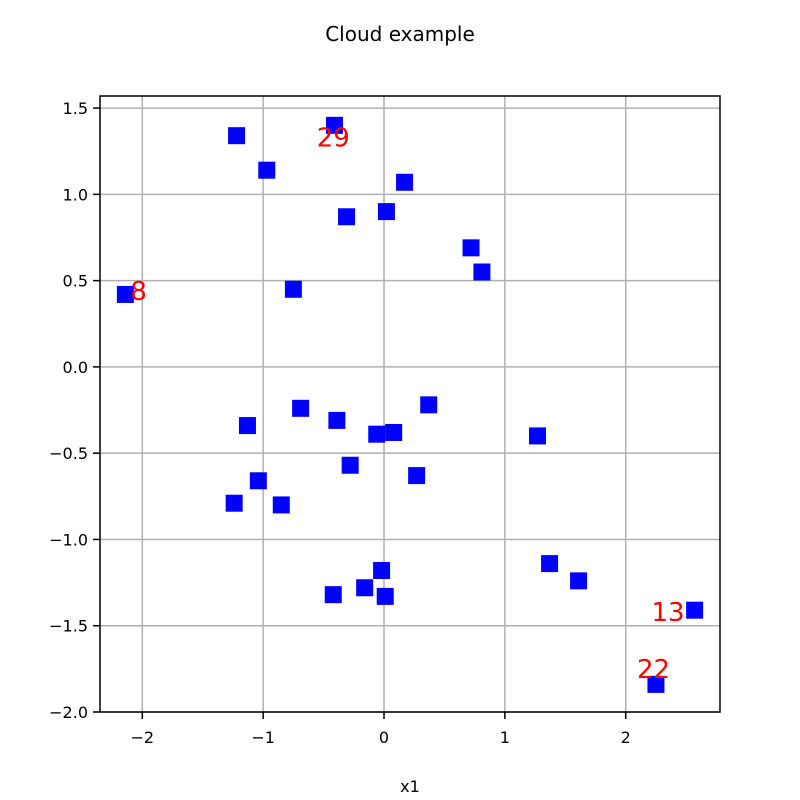  I want to click on point-annotation-label: 8, so click(138, 292).